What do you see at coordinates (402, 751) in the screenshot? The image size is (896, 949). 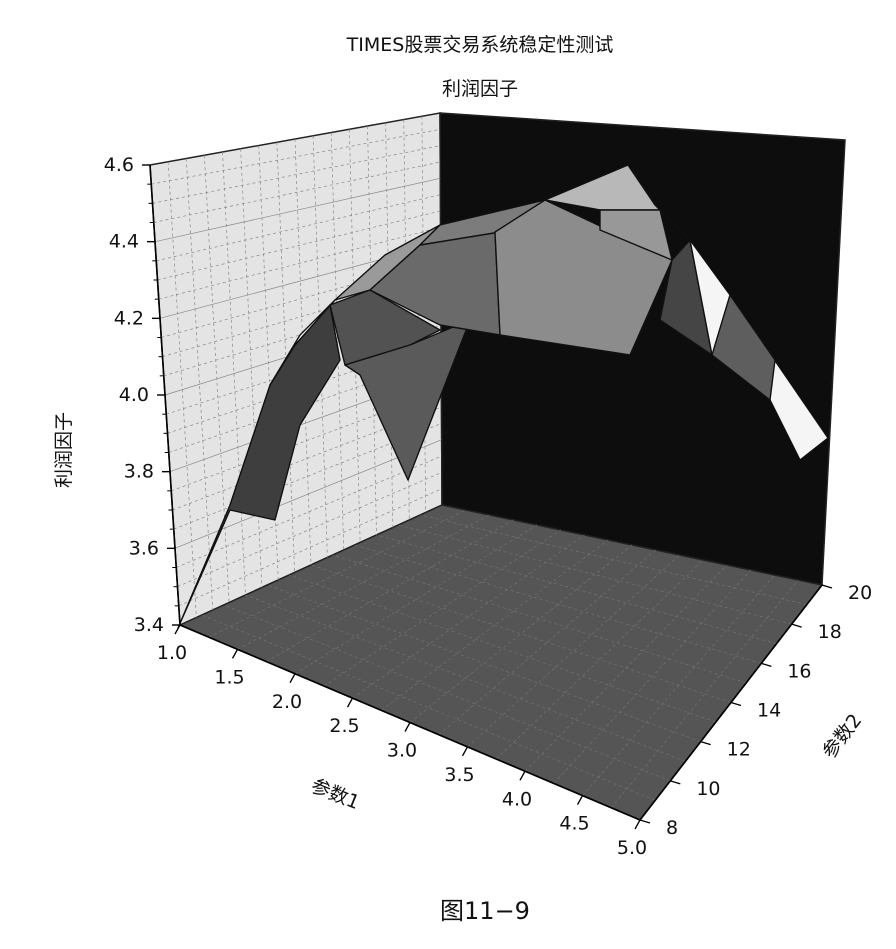 I see `x-tick-label: 3.0` at bounding box center [402, 751].